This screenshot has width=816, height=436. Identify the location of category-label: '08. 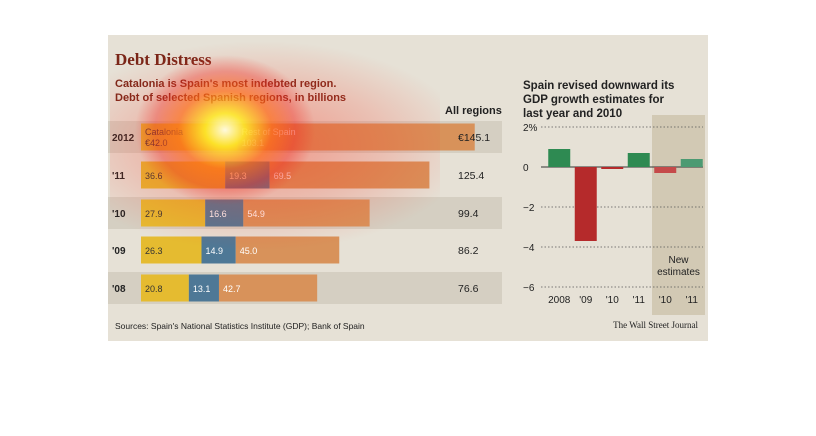
(119, 289).